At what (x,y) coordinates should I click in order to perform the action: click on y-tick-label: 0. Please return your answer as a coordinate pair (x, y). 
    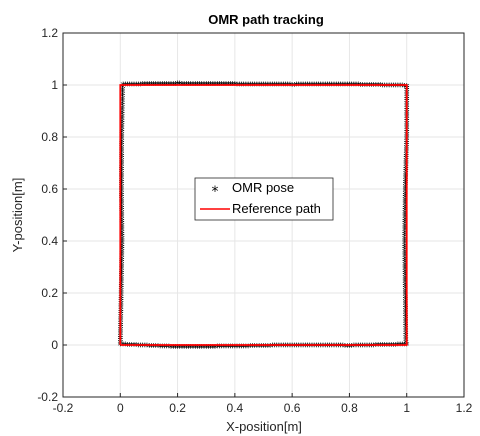
    Looking at the image, I should click on (54, 345).